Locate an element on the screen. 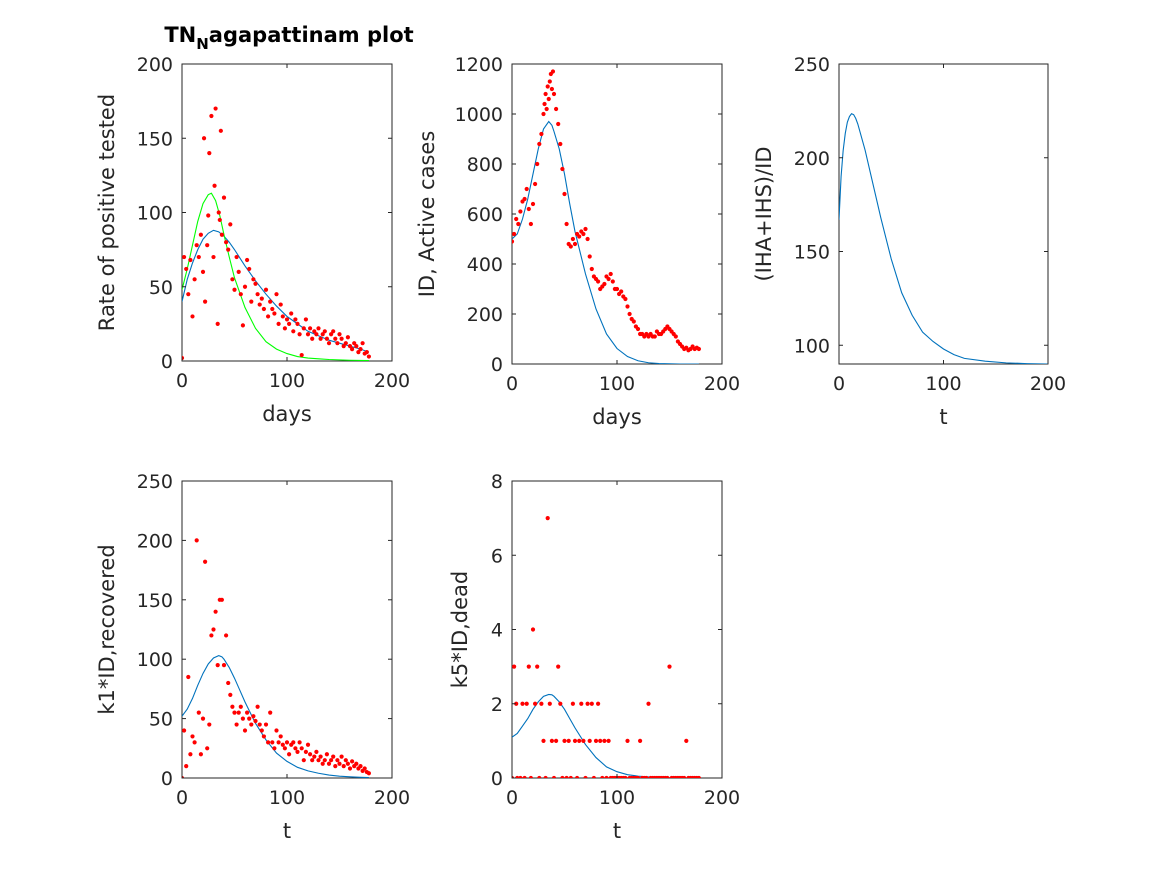  y-tick-label: 8 is located at coordinates (497, 482).